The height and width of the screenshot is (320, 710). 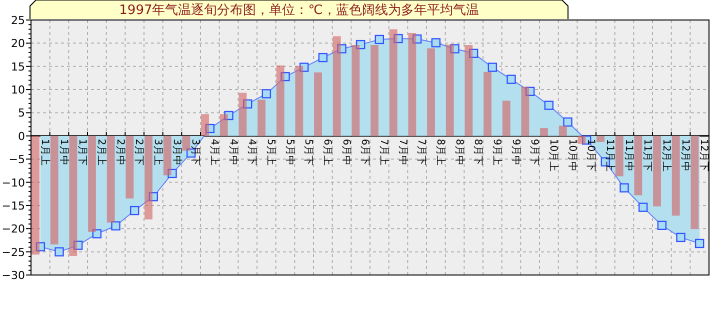 I want to click on x-tick-label: 2月上, so click(x=101, y=152).